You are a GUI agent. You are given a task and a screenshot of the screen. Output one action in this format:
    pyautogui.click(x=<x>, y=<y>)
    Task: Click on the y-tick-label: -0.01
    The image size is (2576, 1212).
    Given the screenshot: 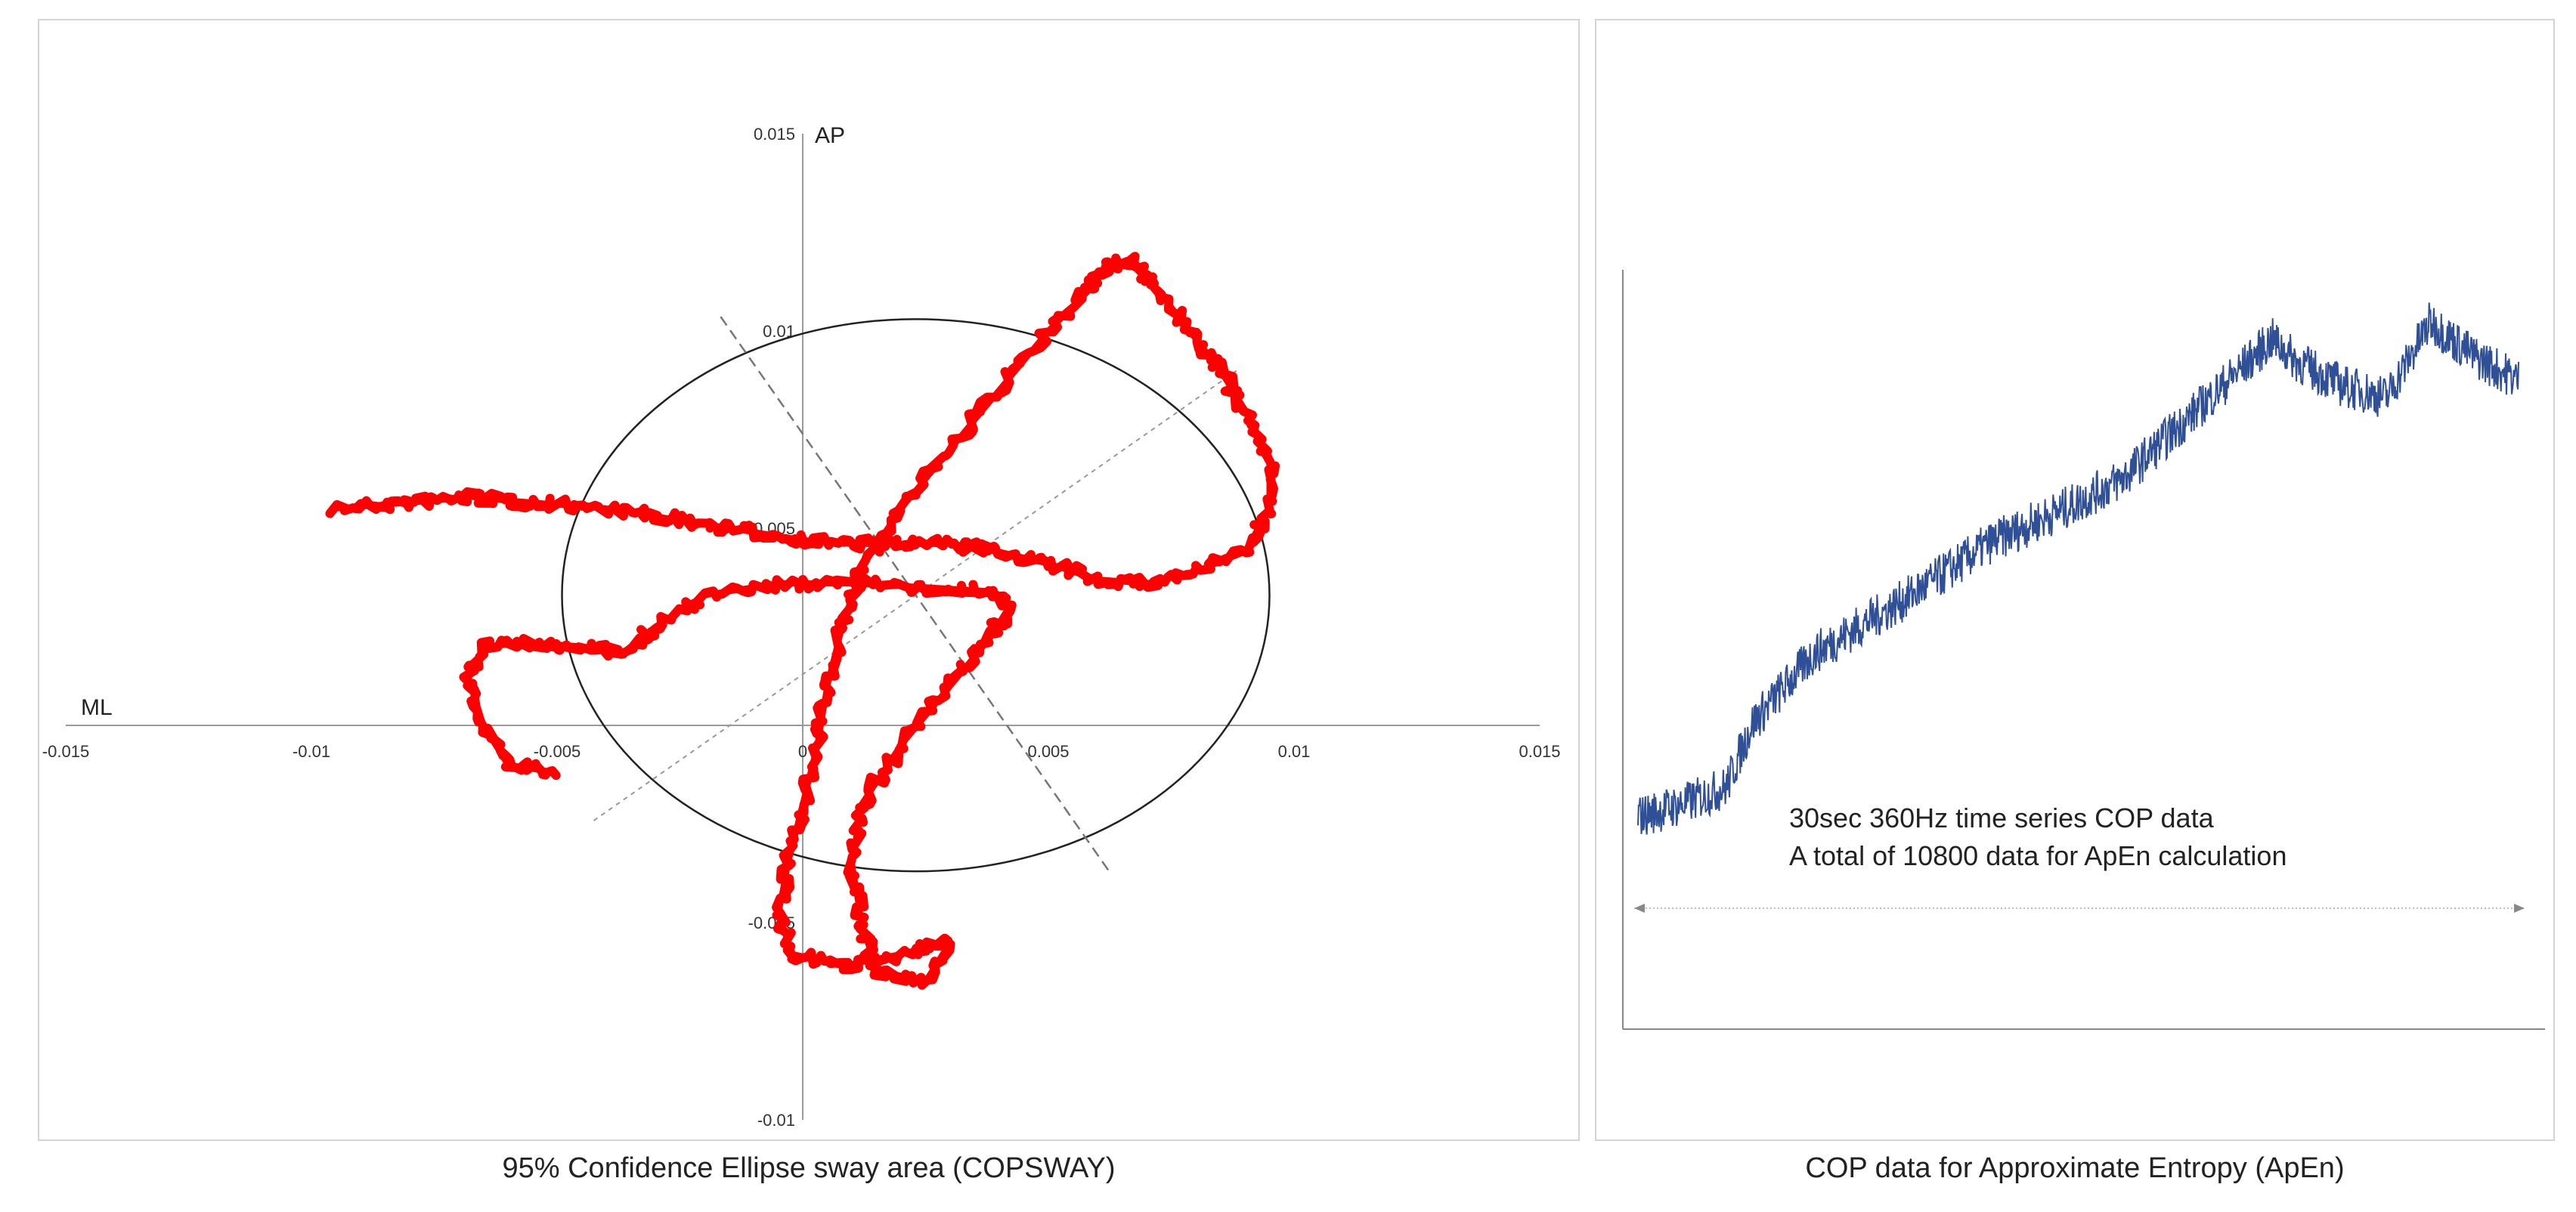 What is the action you would take?
    pyautogui.click(x=776, y=1120)
    